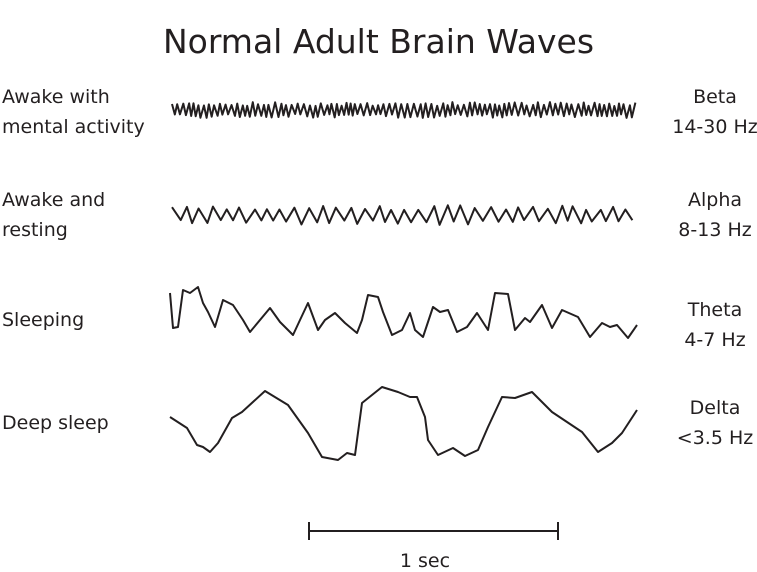 The height and width of the screenshot is (572, 757). What do you see at coordinates (711, 325) in the screenshot?
I see `wave-label-theta: Theta 4-7 Hz` at bounding box center [711, 325].